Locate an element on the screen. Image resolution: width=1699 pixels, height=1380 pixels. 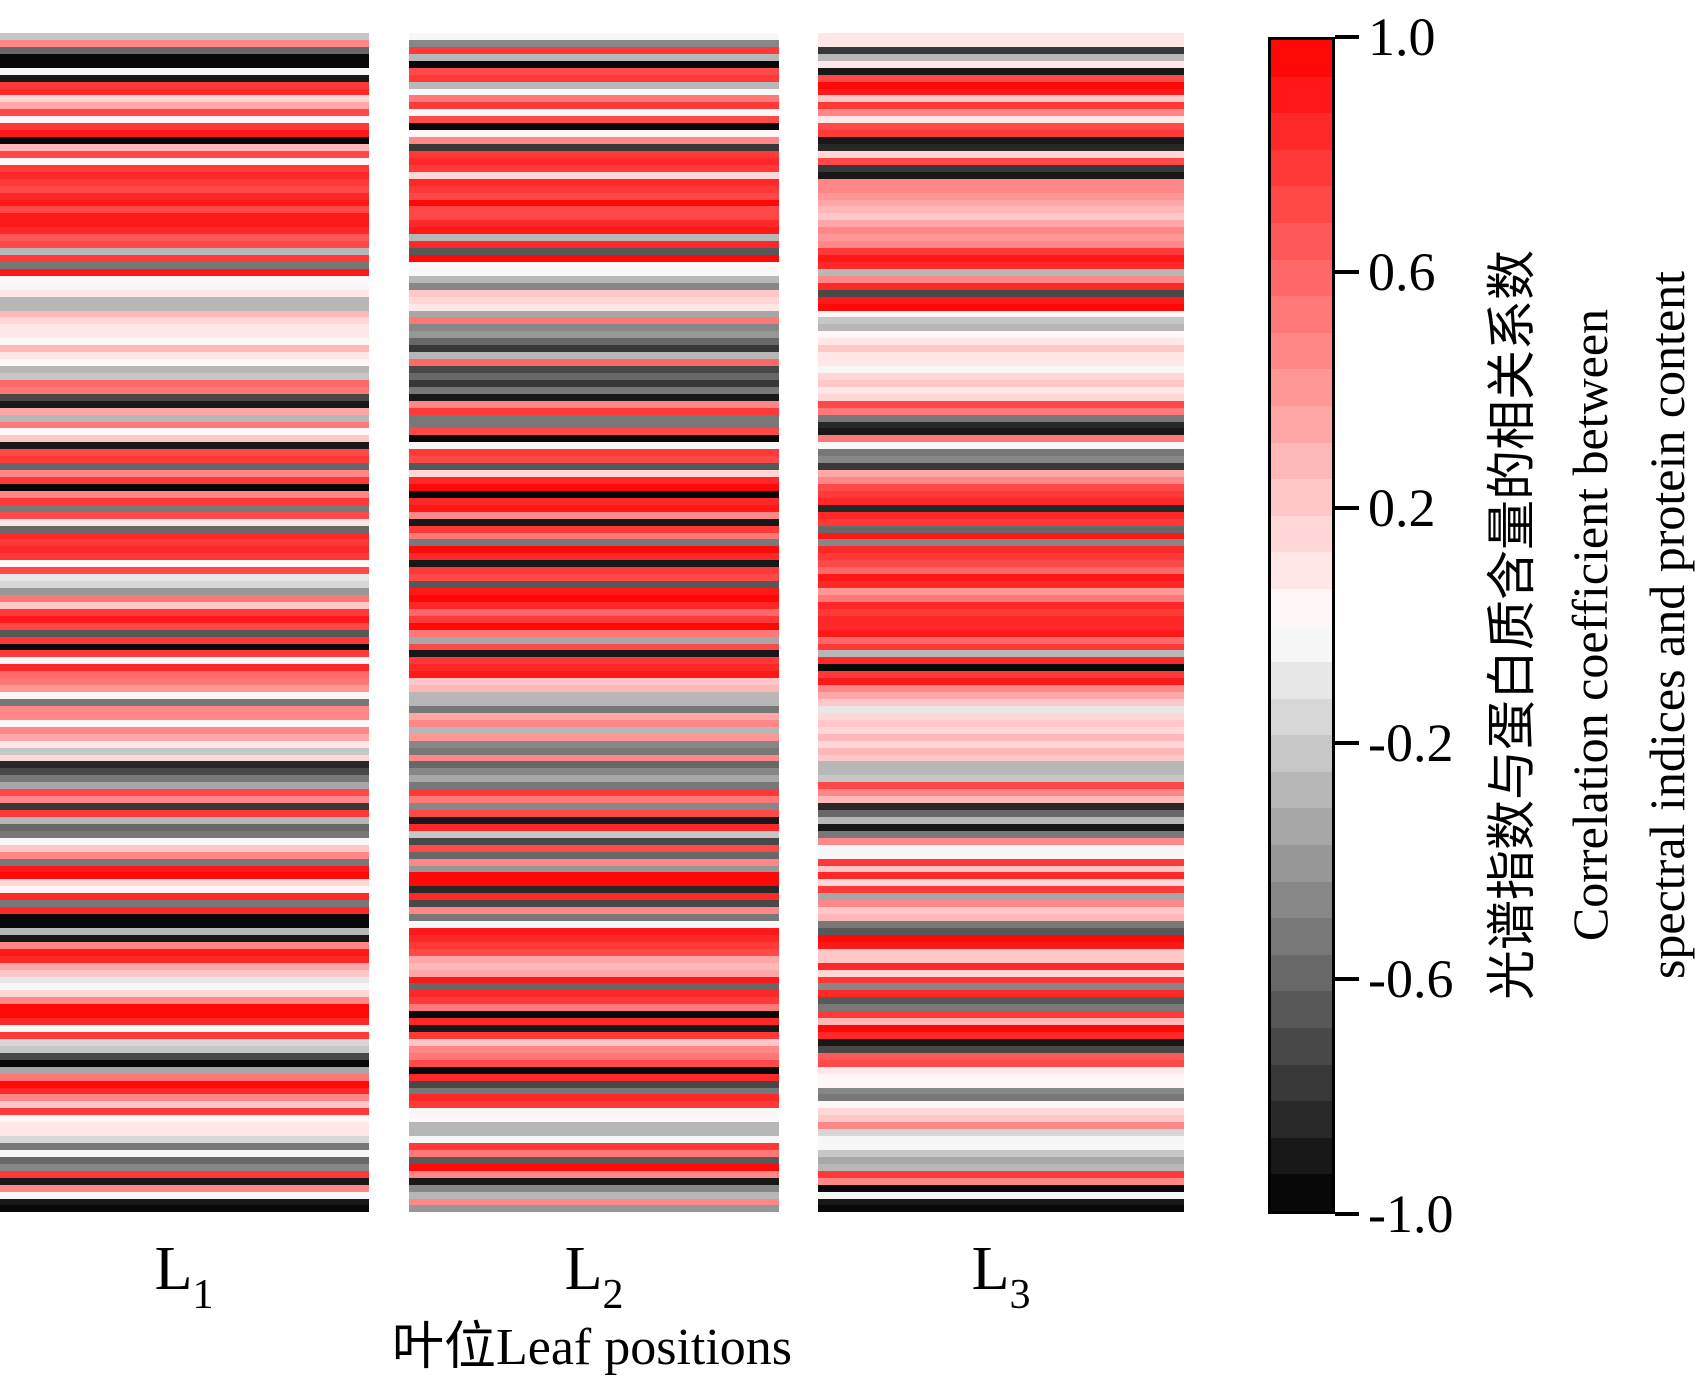
colorbar is located at coordinates (1301, 625).